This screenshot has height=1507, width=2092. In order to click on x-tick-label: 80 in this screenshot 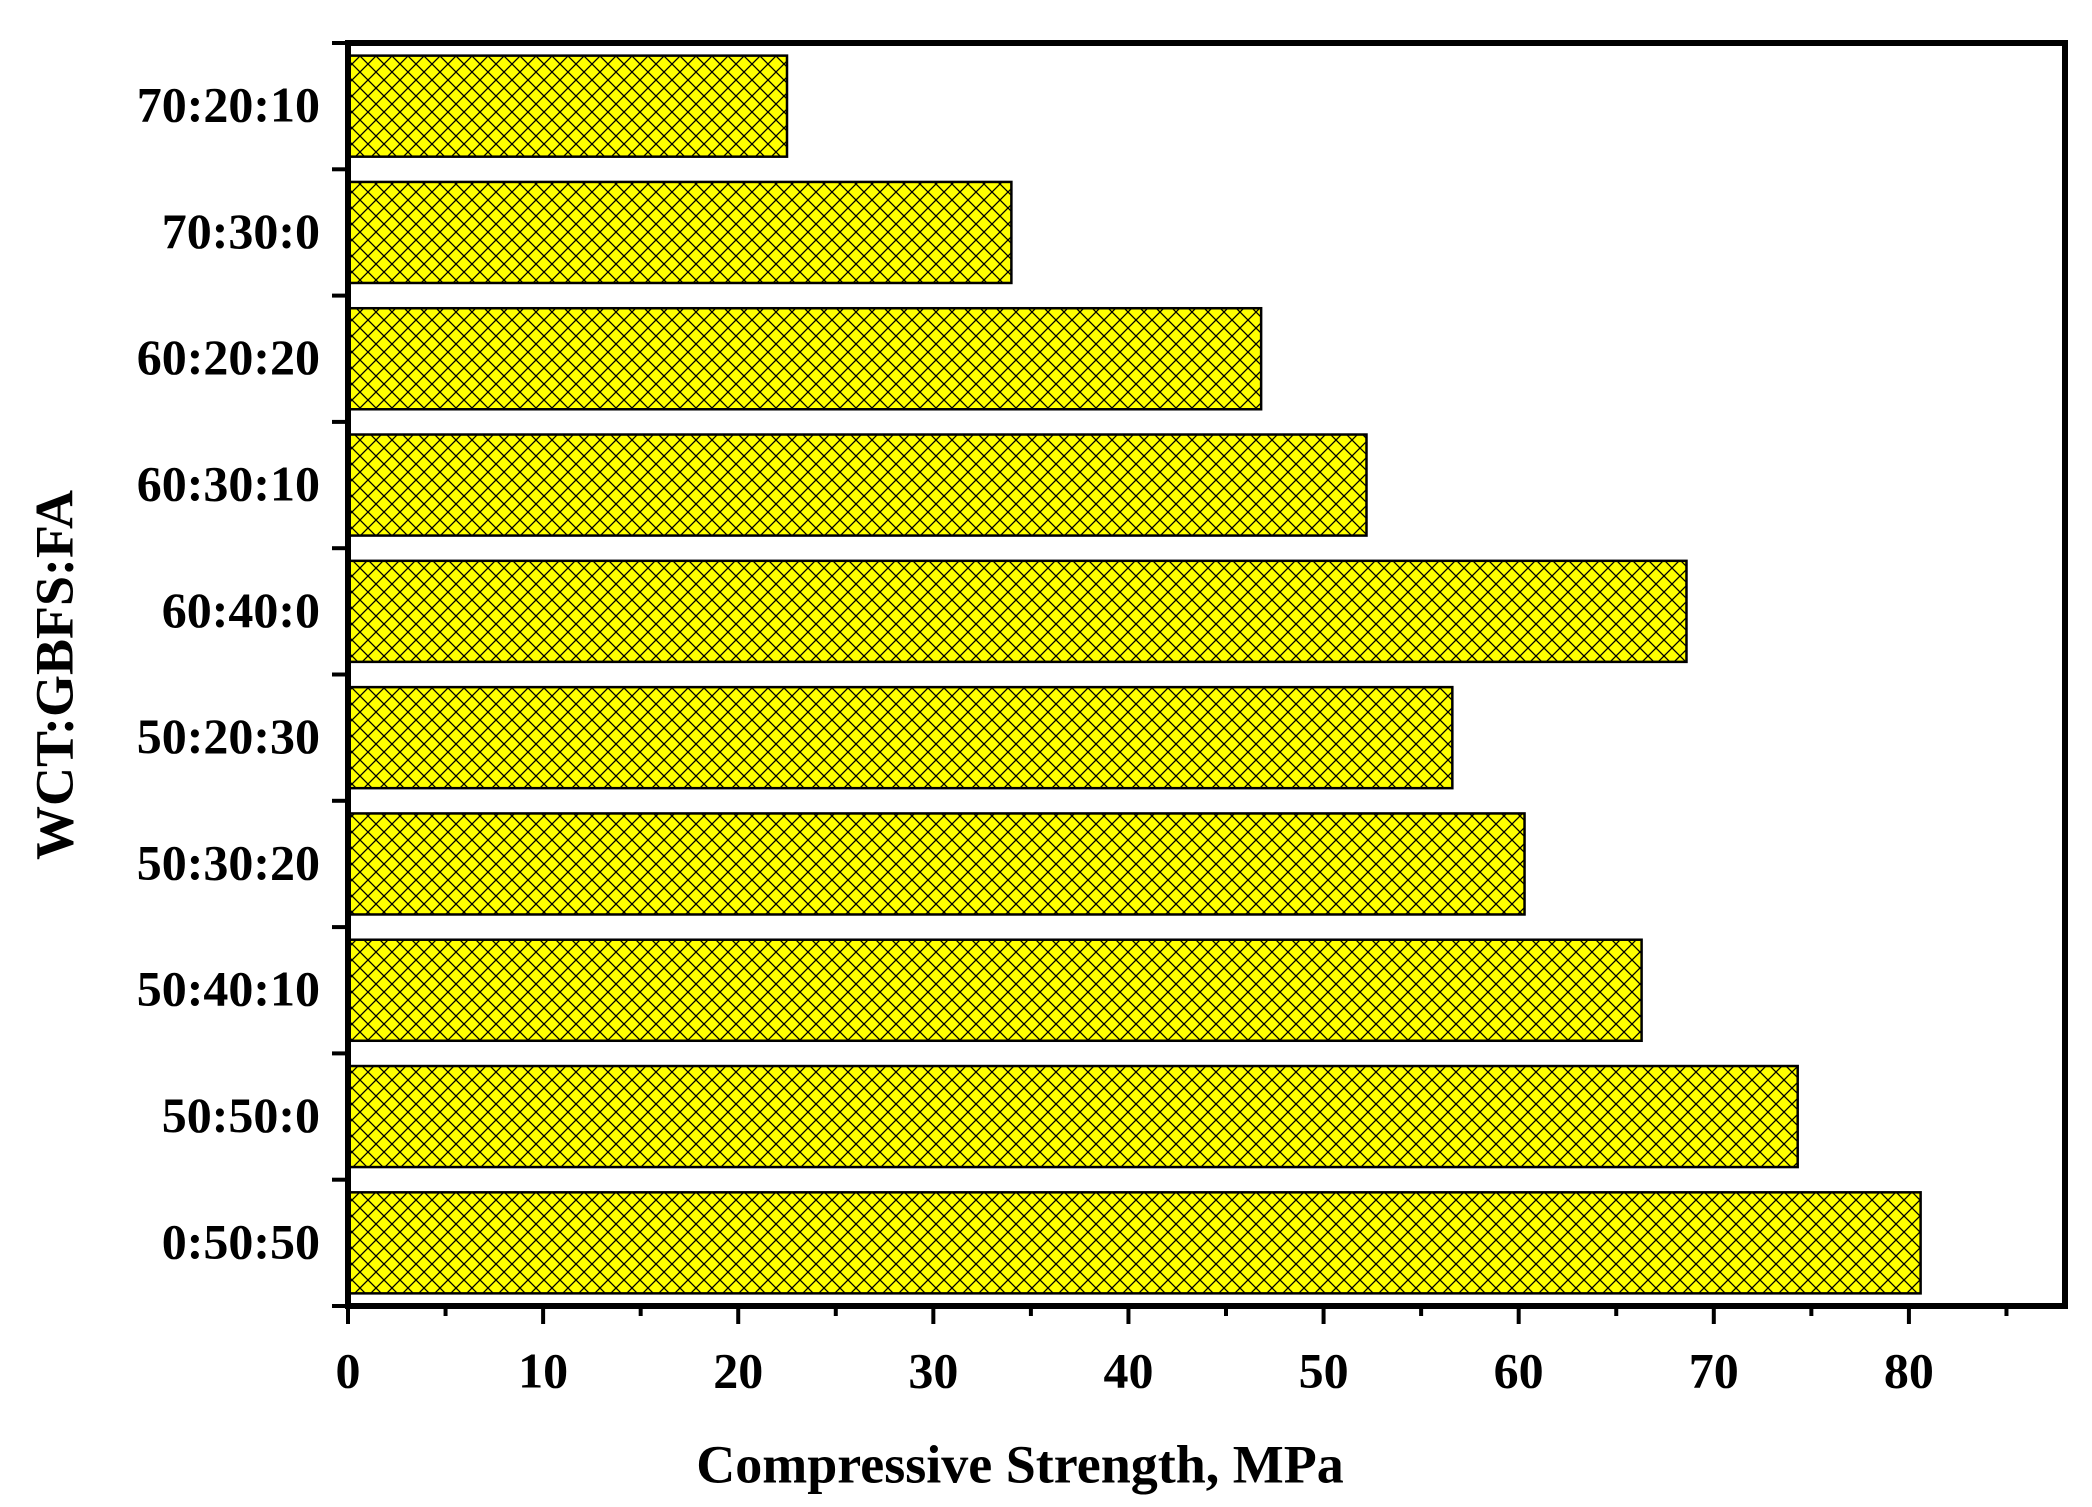, I will do `click(1909, 1370)`.